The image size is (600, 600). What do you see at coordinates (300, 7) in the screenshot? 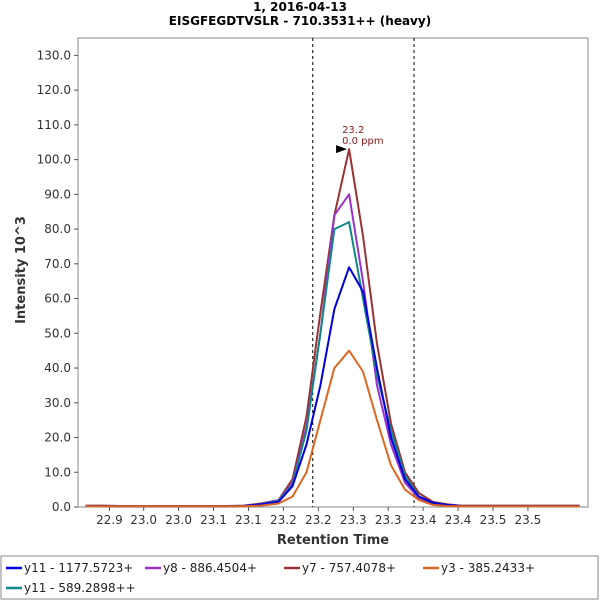
I see `chart-title: 1, 2016-04-13` at bounding box center [300, 7].